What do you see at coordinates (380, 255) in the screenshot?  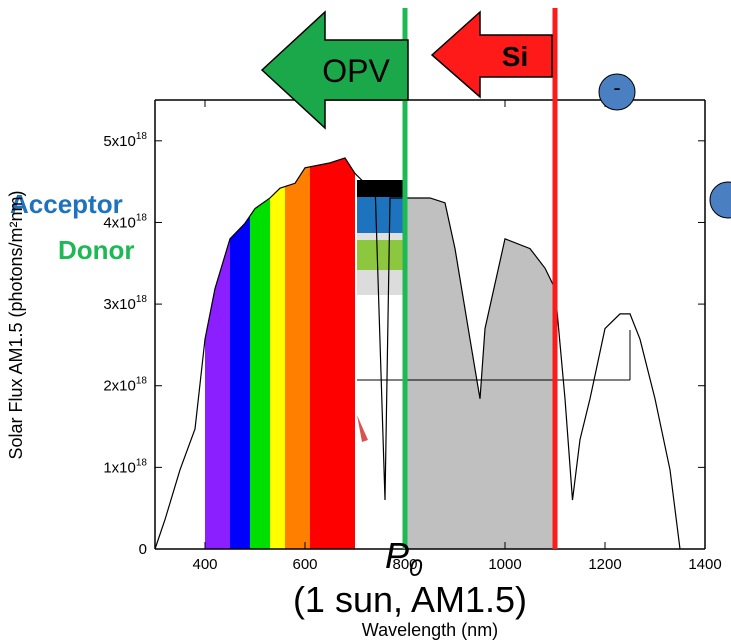 I see `level-donor` at bounding box center [380, 255].